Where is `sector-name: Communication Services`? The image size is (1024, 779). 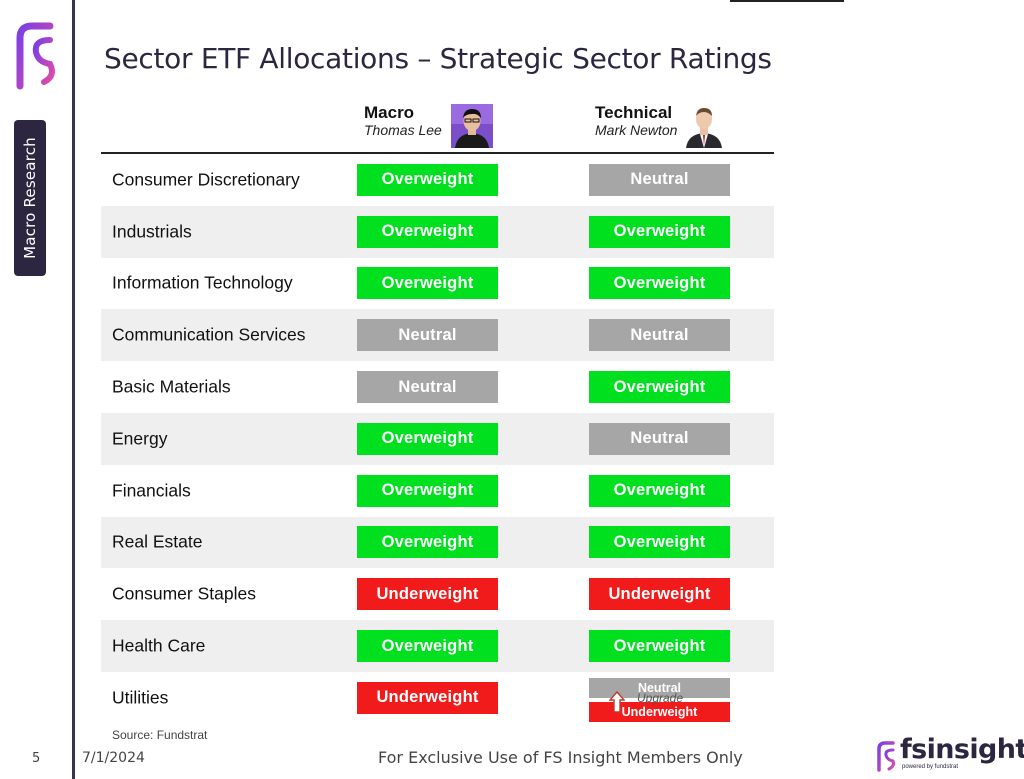 sector-name: Communication Services is located at coordinates (209, 334).